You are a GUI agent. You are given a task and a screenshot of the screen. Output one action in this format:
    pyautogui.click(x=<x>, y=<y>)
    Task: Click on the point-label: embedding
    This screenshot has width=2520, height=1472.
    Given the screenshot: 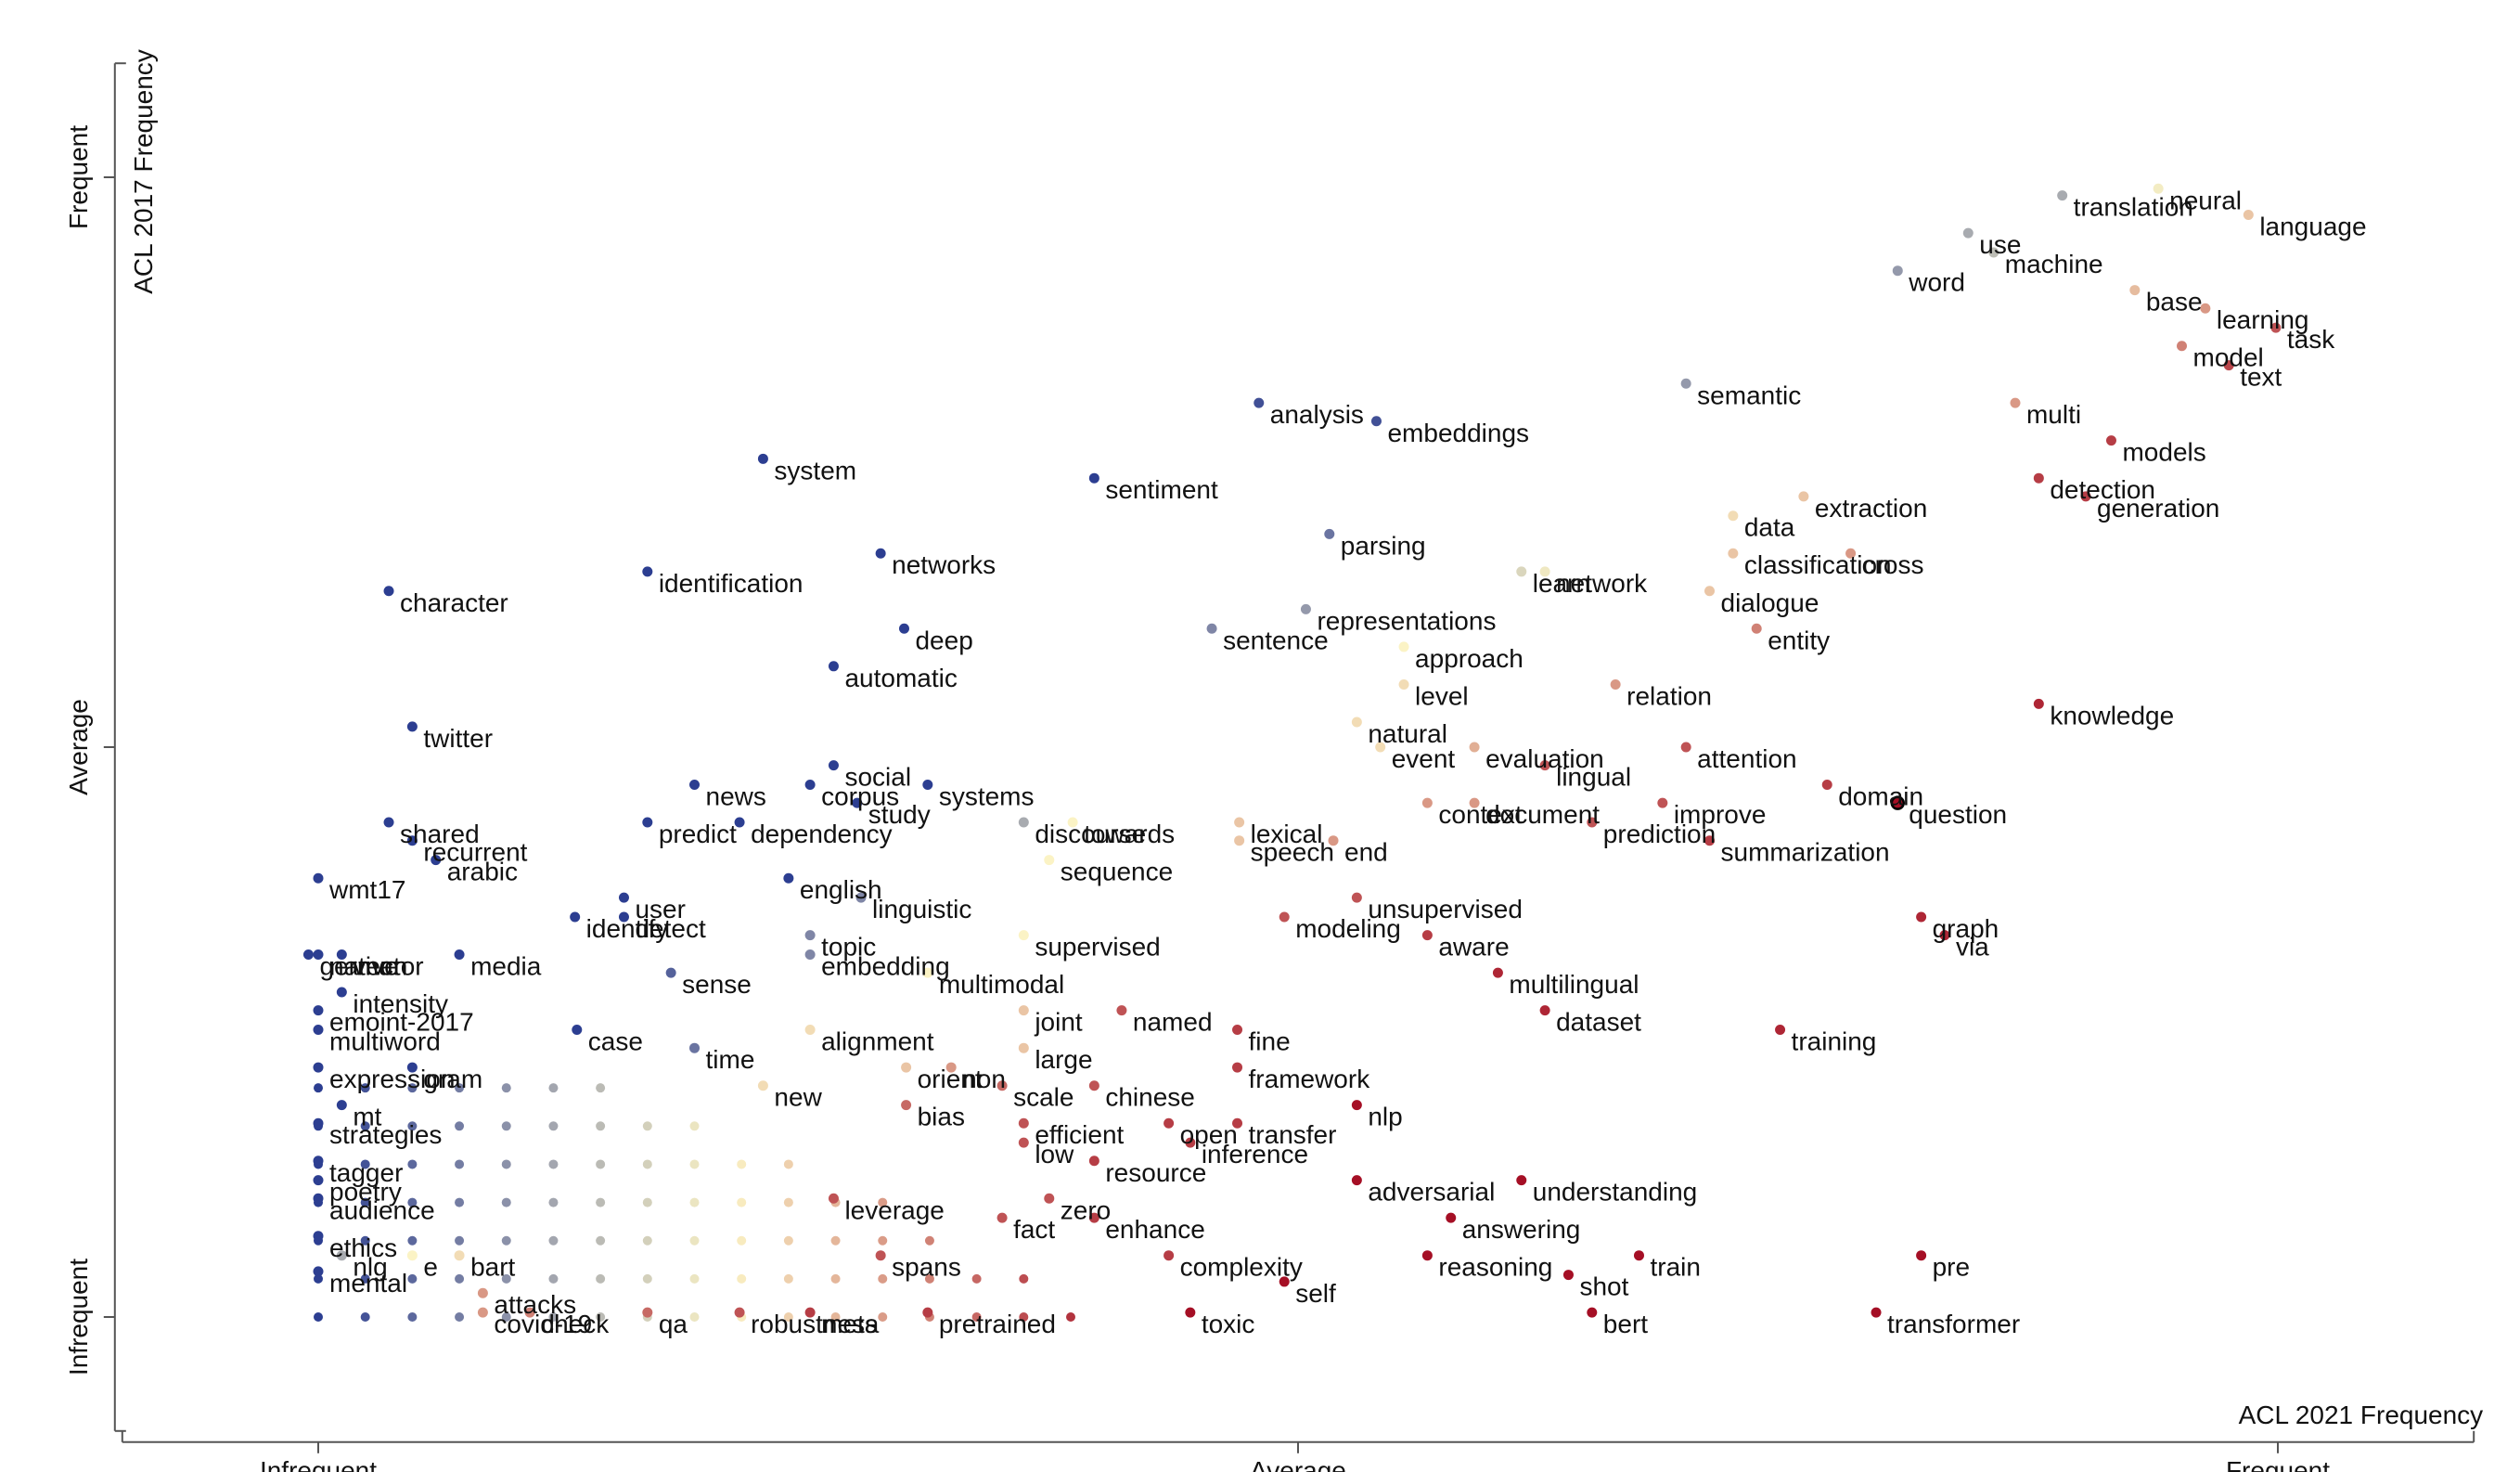 What is the action you would take?
    pyautogui.click(x=885, y=965)
    